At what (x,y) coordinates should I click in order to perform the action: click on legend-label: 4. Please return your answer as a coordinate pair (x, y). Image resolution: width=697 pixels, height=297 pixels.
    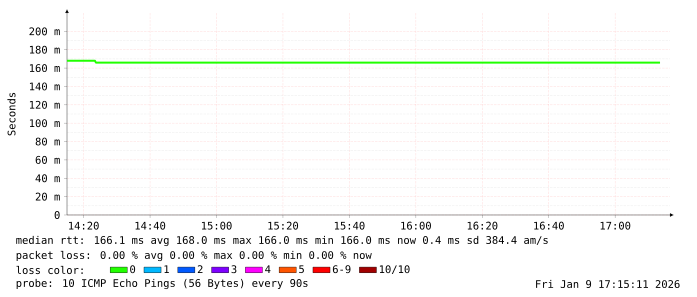
    Looking at the image, I should click on (267, 269).